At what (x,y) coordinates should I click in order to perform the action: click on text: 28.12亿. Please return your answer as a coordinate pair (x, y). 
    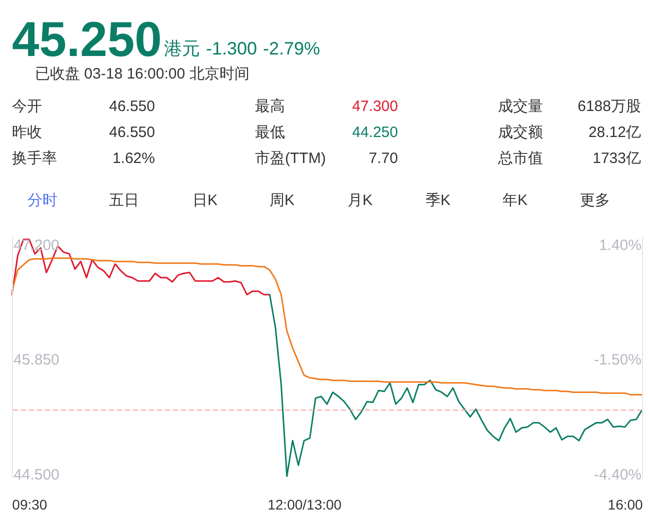
    Looking at the image, I should click on (614, 132).